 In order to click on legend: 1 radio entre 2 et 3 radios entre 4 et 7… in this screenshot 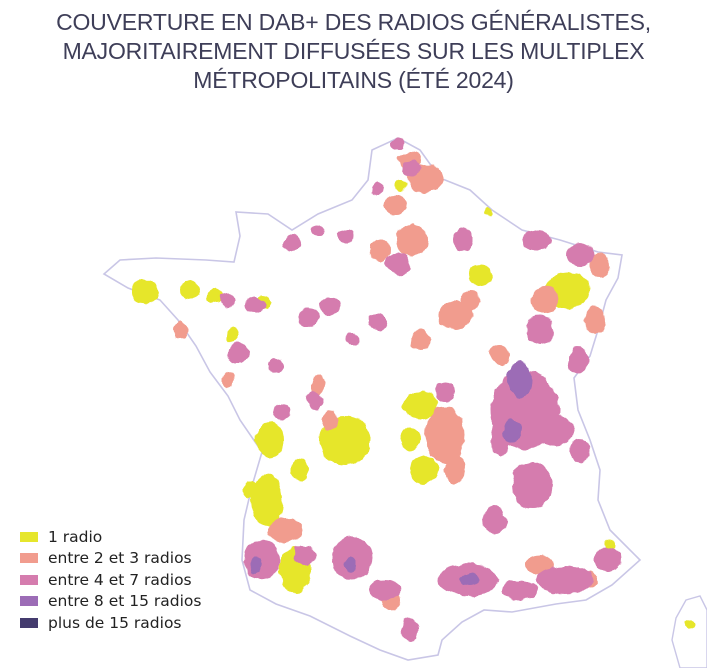, I will do `click(111, 580)`.